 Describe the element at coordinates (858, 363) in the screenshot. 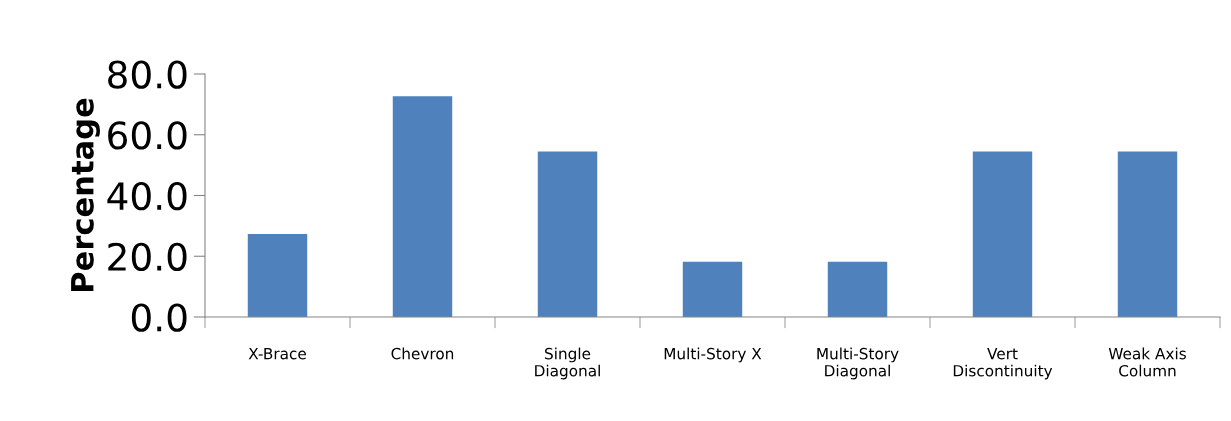

I see `x-tick-label: Multi-Story Diagonal` at that location.